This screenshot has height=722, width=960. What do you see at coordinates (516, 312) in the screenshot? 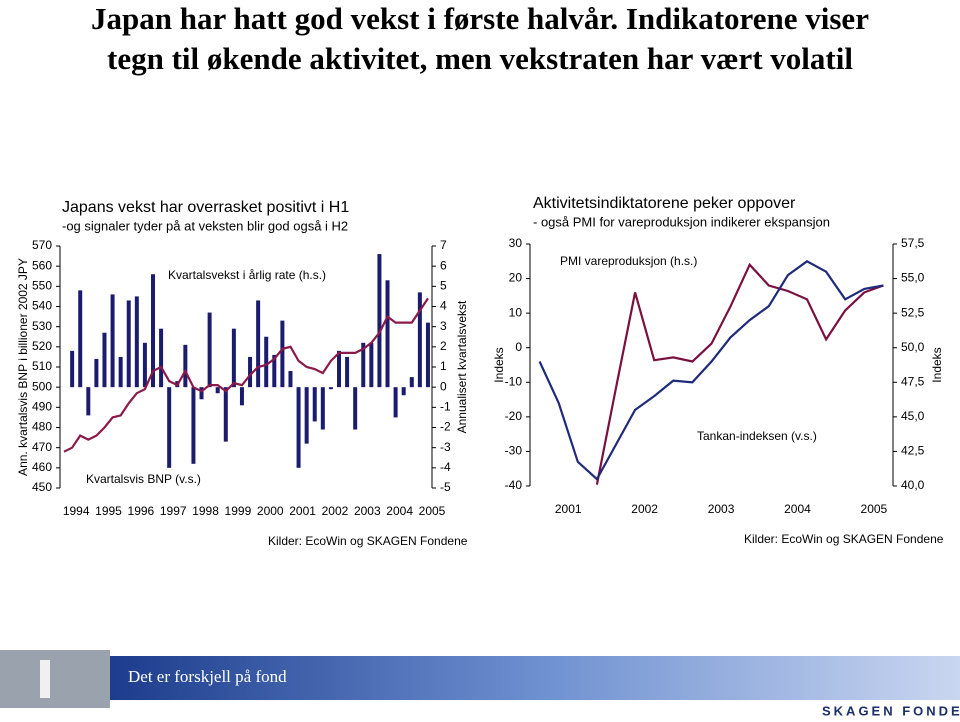
I see `y-tick-label: 10` at bounding box center [516, 312].